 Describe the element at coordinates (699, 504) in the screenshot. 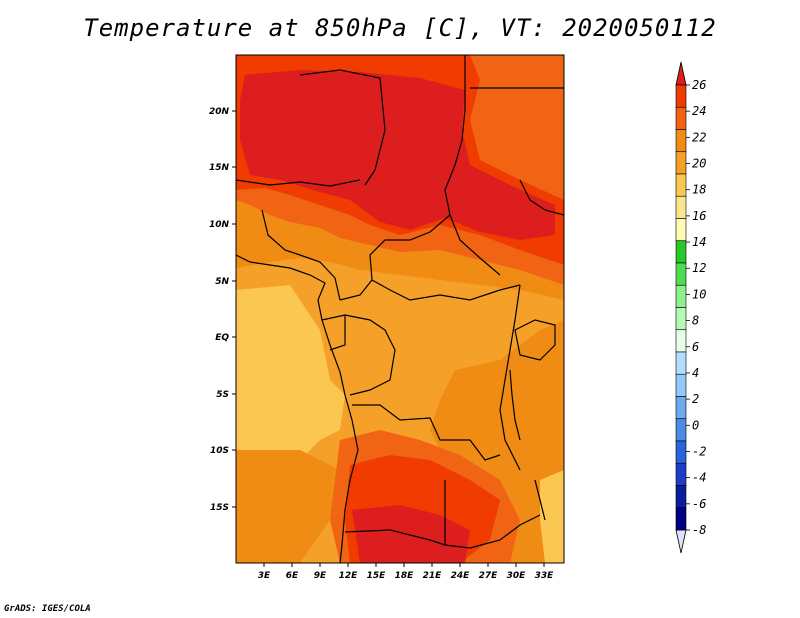

I see `colorbar-label: -6` at that location.